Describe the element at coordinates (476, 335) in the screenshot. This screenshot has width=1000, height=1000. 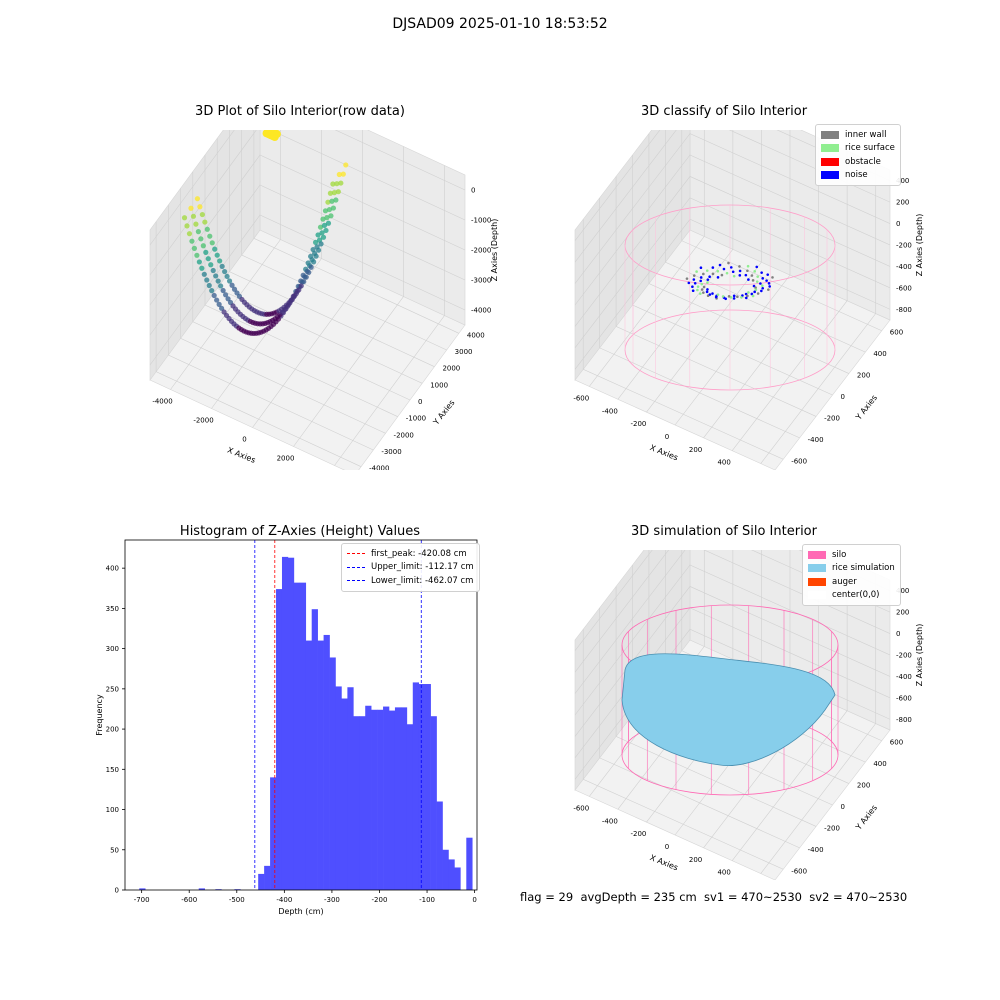
I see `y-tick-label: 4000` at that location.